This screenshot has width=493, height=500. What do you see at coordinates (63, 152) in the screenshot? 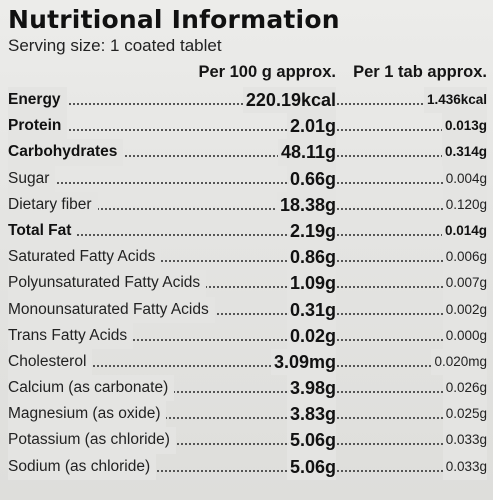
I see `nutrient-name: Carbohydrates` at bounding box center [63, 152].